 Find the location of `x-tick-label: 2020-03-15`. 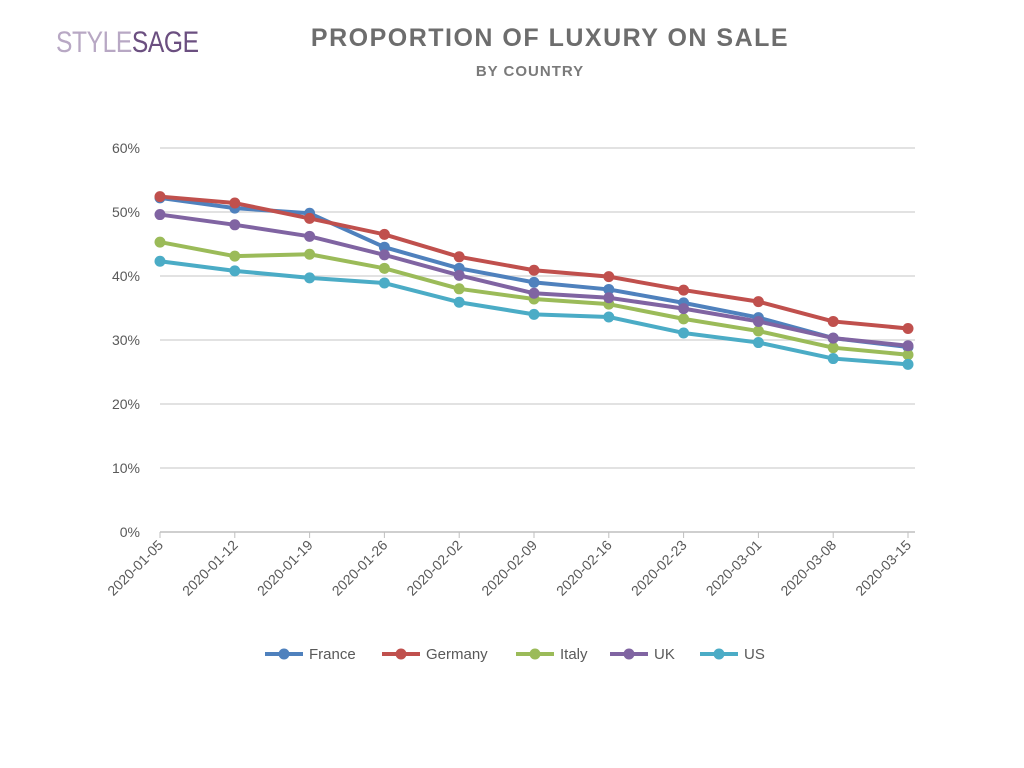

x-tick-label: 2020-03-15 is located at coordinates (883, 568).